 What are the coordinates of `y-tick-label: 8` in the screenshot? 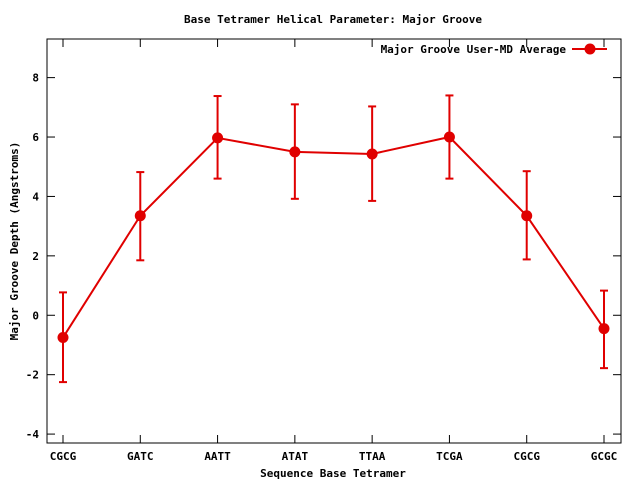 It's located at (35, 78).